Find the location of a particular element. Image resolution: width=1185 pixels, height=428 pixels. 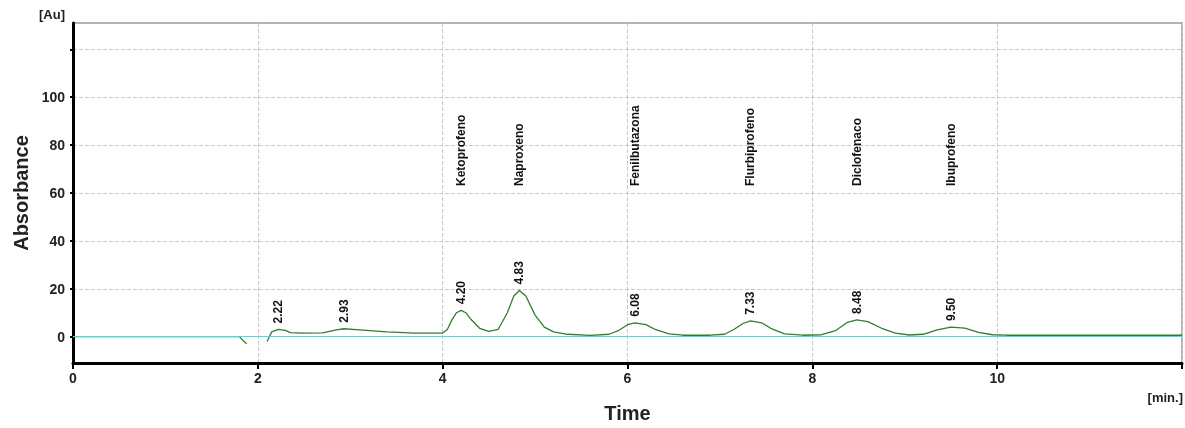

text: [min.] is located at coordinates (1165, 397).